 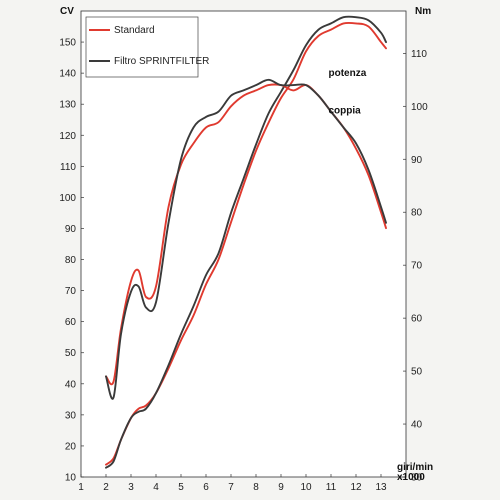 What do you see at coordinates (381, 487) in the screenshot?
I see `x-tick-label: 13` at bounding box center [381, 487].